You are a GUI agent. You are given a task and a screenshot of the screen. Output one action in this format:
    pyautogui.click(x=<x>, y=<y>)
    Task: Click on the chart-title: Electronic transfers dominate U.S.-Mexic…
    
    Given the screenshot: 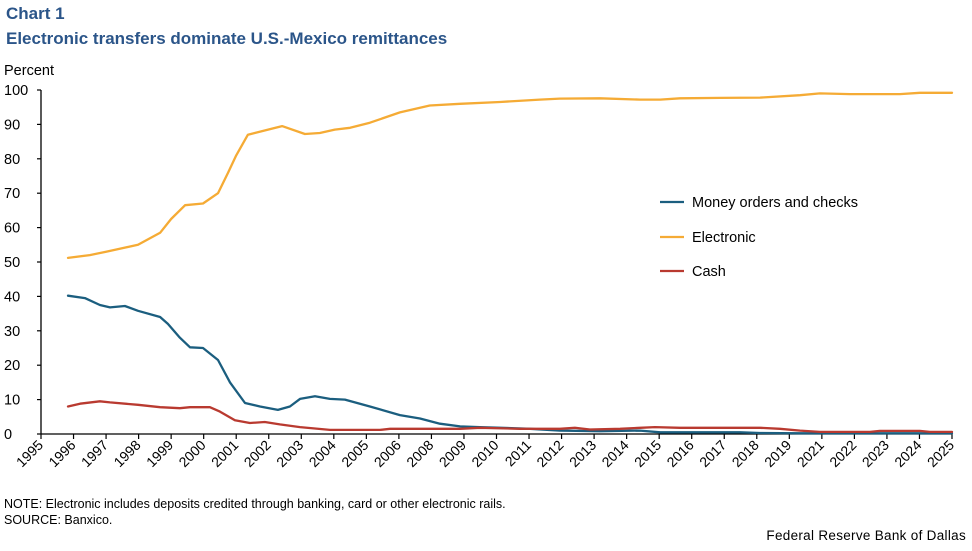 What is the action you would take?
    pyautogui.click(x=227, y=38)
    